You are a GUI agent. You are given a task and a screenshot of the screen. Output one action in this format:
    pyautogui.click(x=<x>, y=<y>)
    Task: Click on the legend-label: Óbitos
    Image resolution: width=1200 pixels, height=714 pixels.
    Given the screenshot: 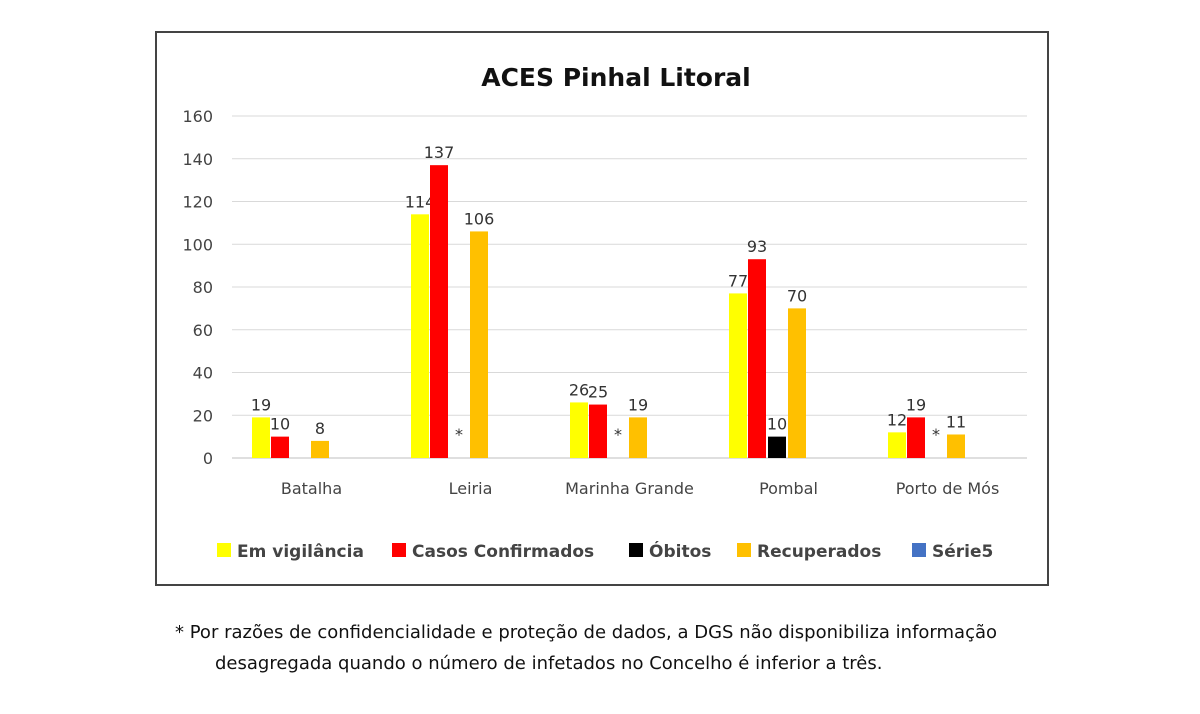 What is the action you would take?
    pyautogui.click(x=680, y=551)
    